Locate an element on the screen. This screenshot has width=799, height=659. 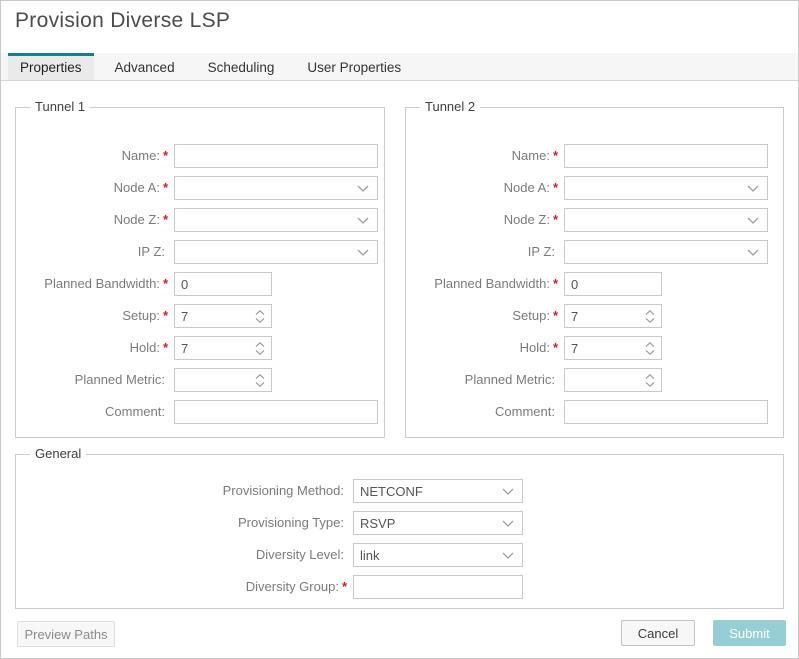
provisioning-method-select: NETCONF is located at coordinates (438, 491).